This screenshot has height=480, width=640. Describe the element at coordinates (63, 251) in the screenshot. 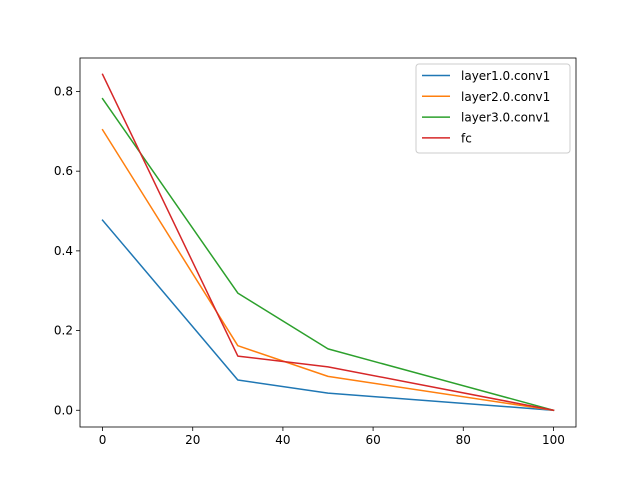

I see `y-tick-label: 0.4` at that location.